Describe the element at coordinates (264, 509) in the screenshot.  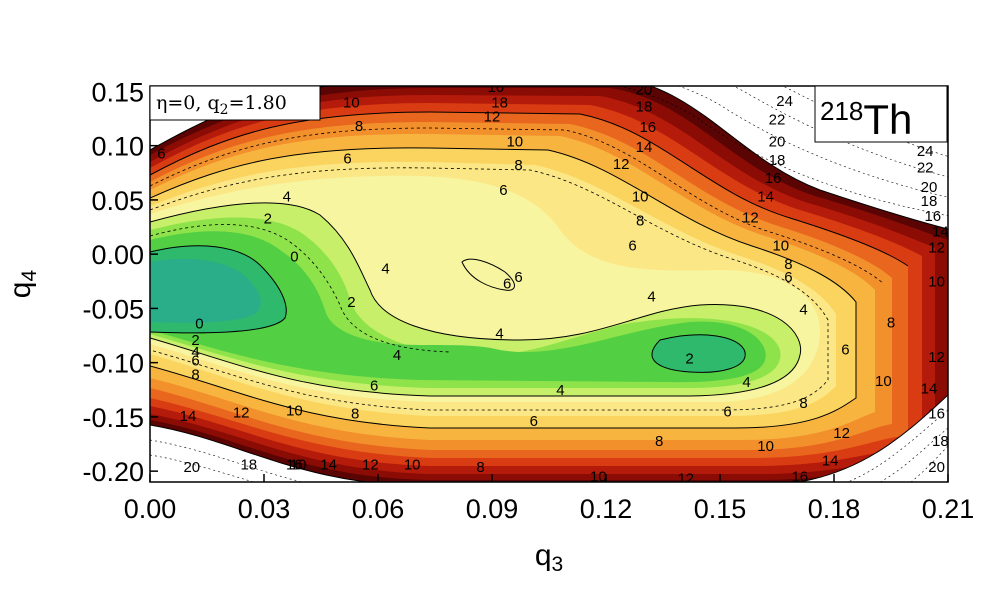
I see `x-tick-label: 0.03` at that location.